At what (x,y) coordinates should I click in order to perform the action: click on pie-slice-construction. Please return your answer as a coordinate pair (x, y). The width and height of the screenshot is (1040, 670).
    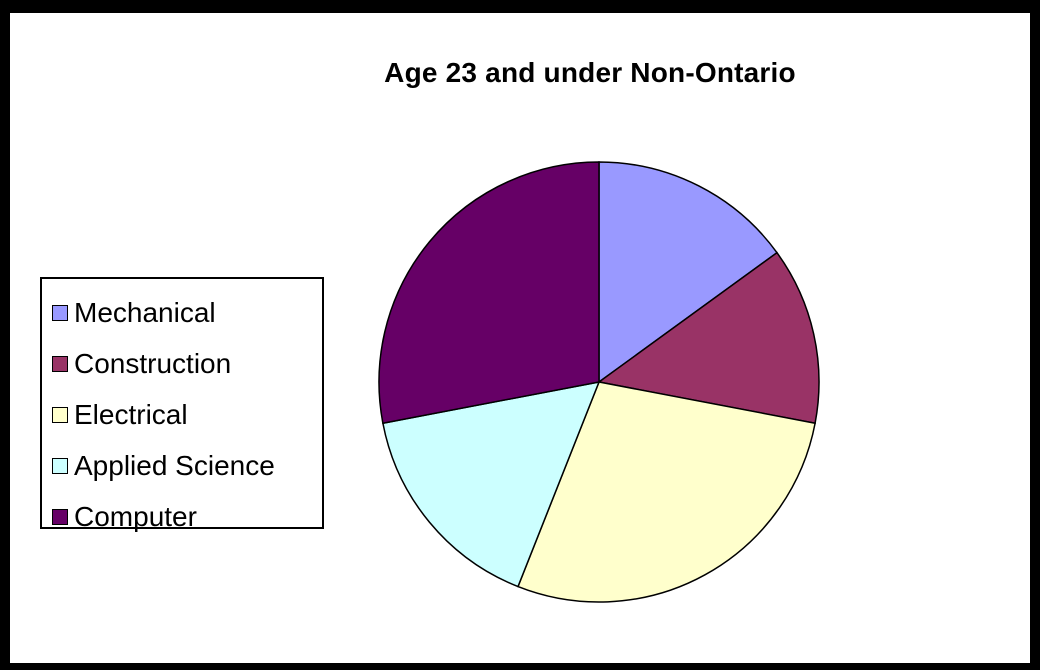
    Looking at the image, I should click on (708, 338).